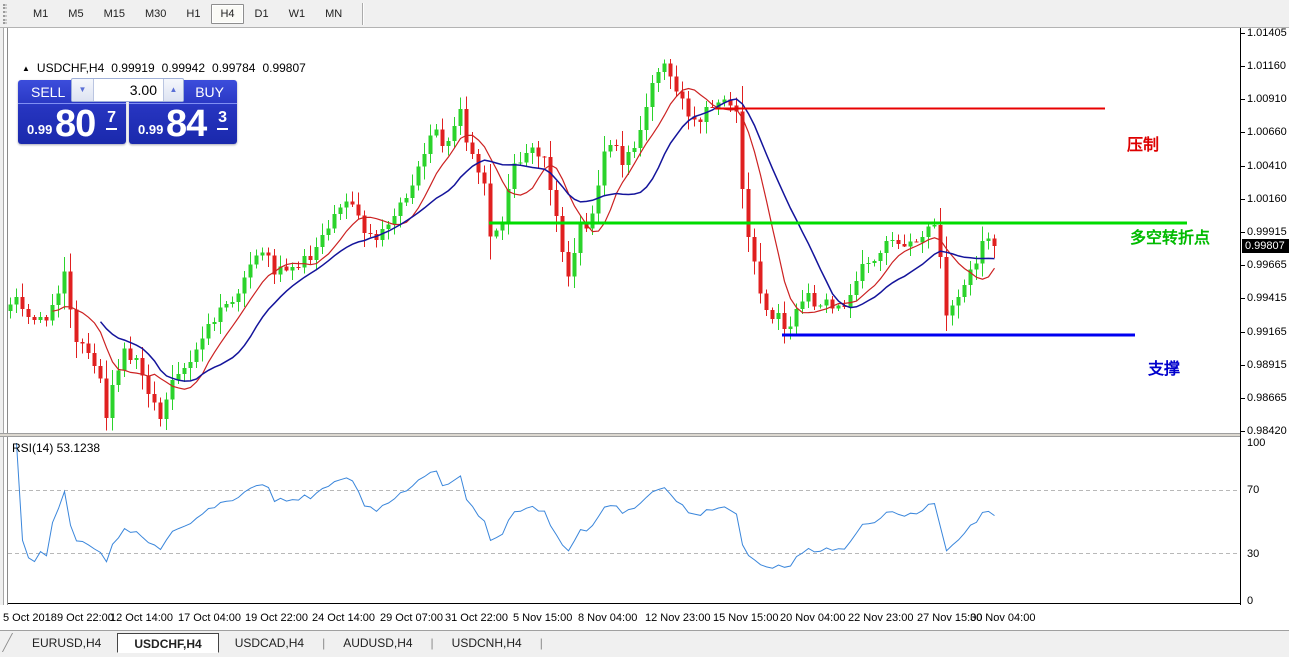 Image resolution: width=1289 pixels, height=657 pixels. Describe the element at coordinates (127, 111) in the screenshot. I see `one-click-trading-panel: SELL 0.99 80 7 BUY 0.99 84 3 ▼ 3.00 ▲` at that location.